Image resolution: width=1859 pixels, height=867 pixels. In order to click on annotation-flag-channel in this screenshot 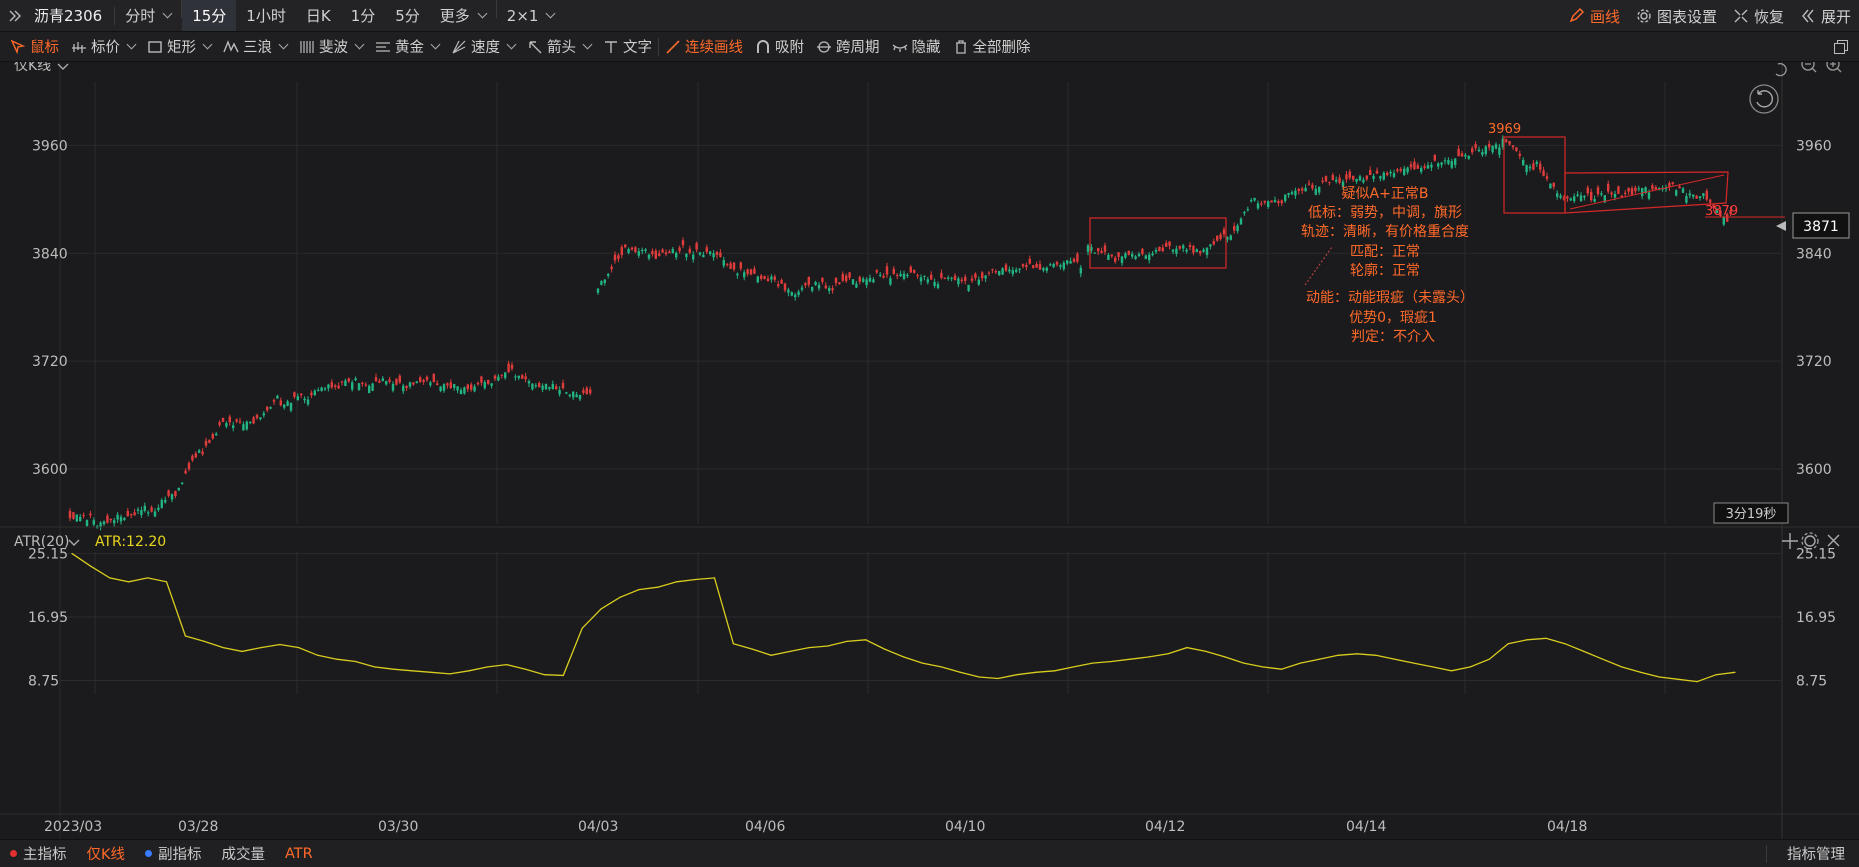, I will do `click(1646, 192)`.